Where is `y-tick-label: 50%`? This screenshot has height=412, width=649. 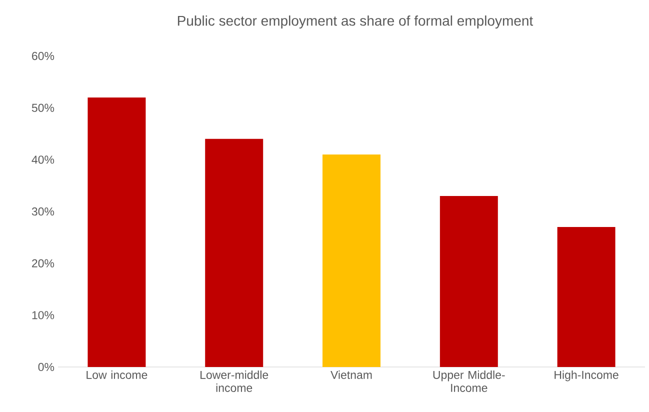
y-tick-label: 50% is located at coordinates (43, 108).